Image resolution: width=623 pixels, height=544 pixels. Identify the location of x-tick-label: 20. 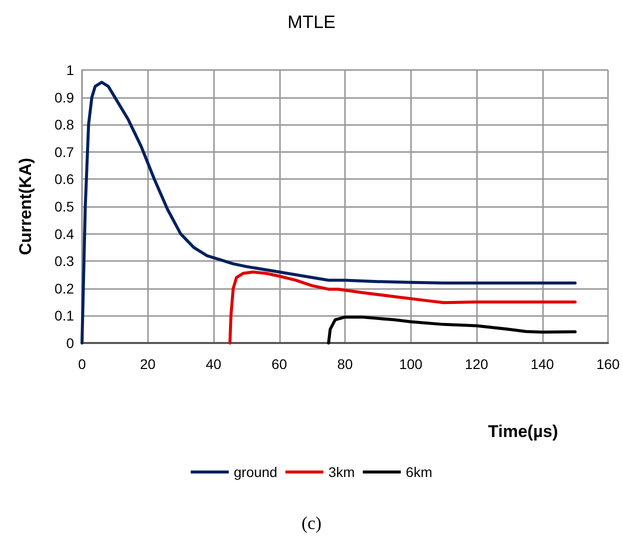
(148, 364).